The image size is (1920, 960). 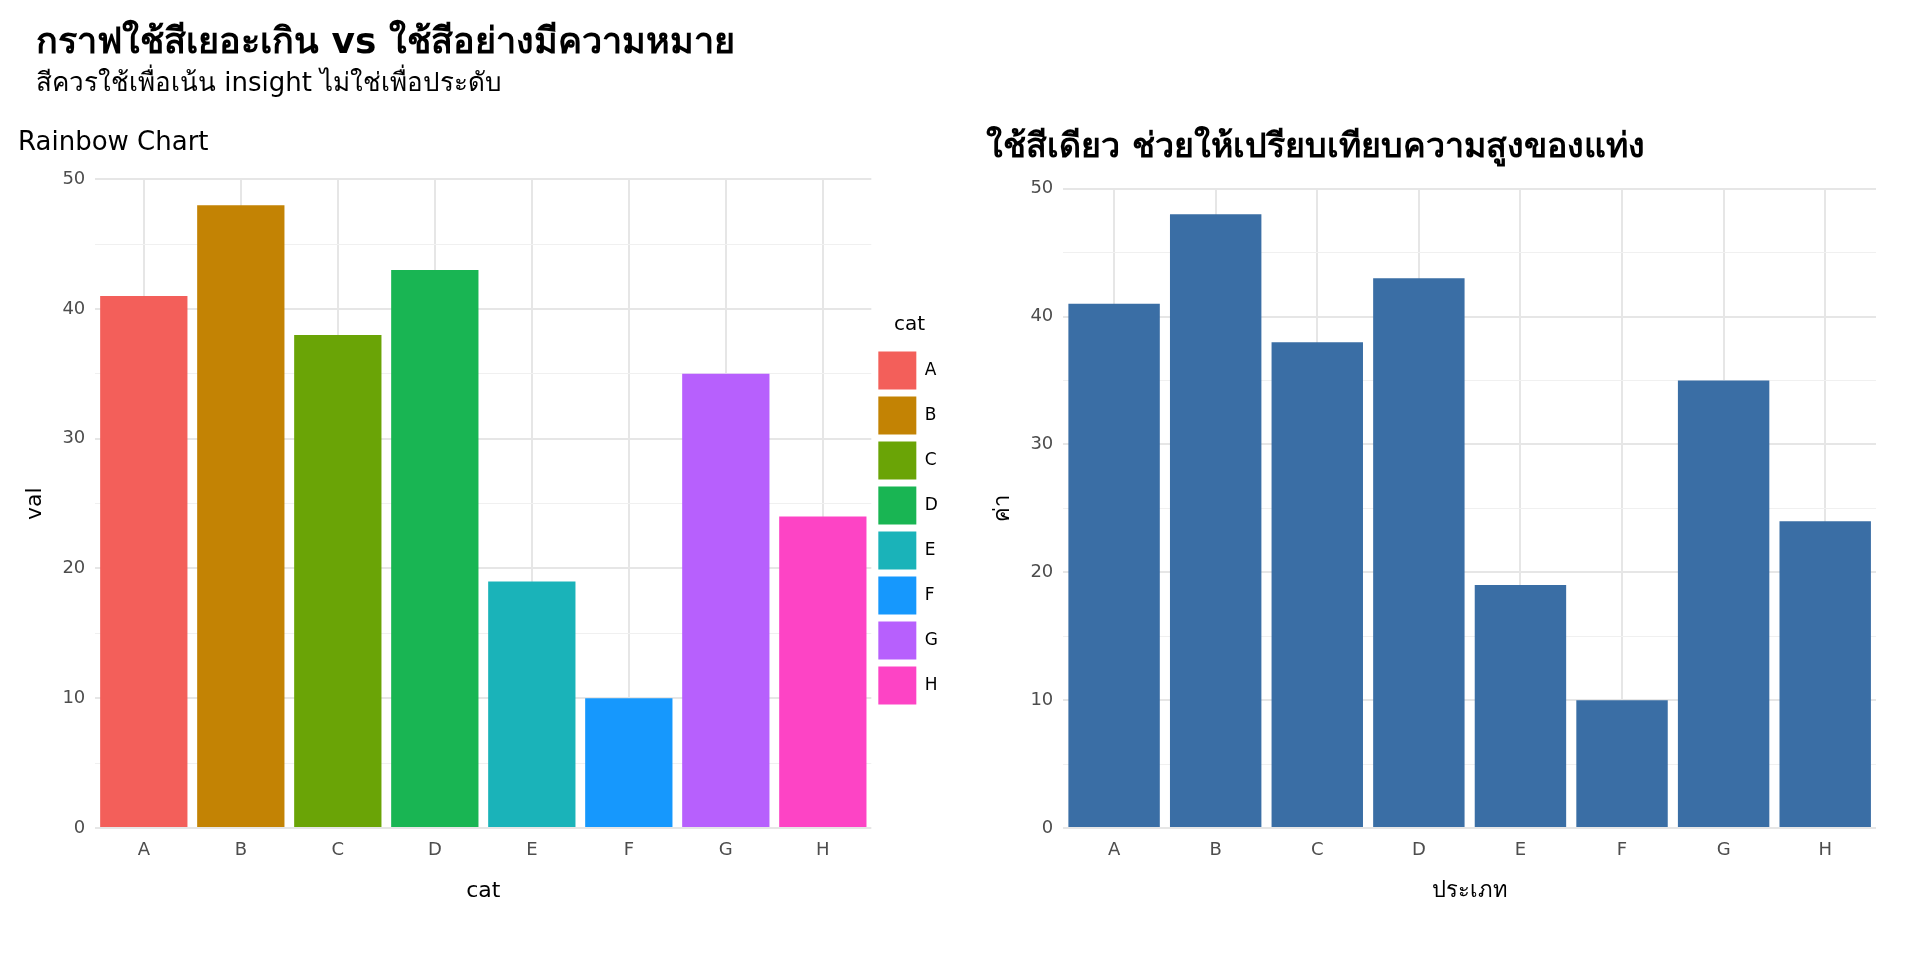 I want to click on legend-label: A, so click(x=930, y=368).